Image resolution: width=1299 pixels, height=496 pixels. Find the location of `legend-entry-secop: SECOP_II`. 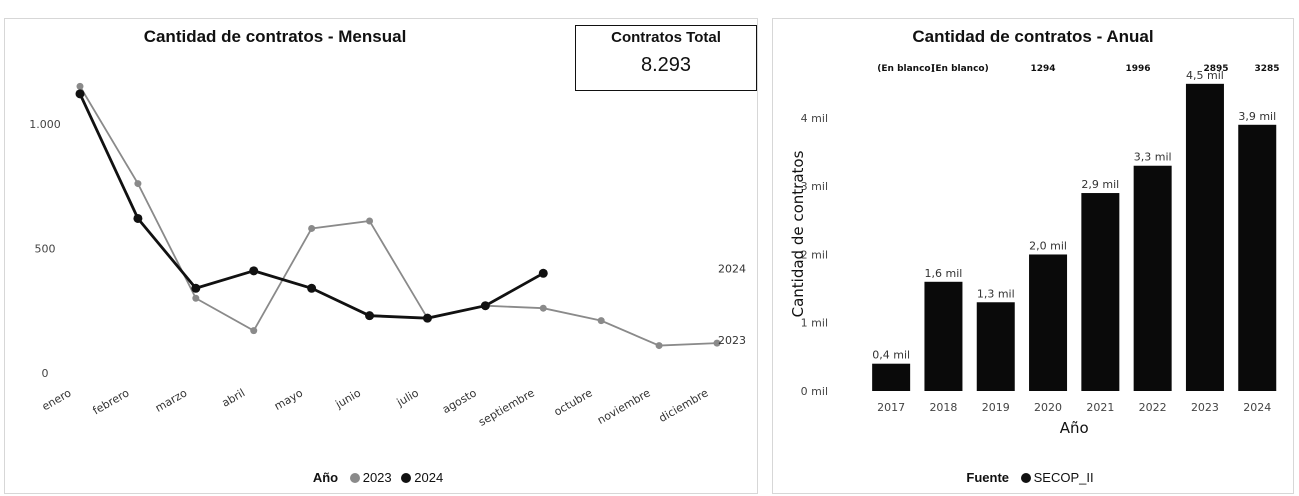

legend-entry-secop: SECOP_II is located at coordinates (1057, 477).